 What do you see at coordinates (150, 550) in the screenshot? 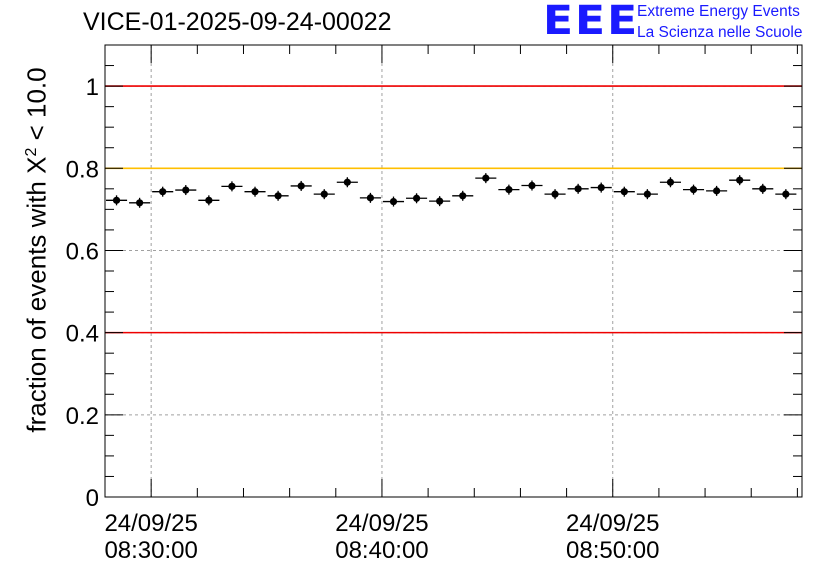
I see `x-tick-label-time: 08:30:00` at bounding box center [150, 550].